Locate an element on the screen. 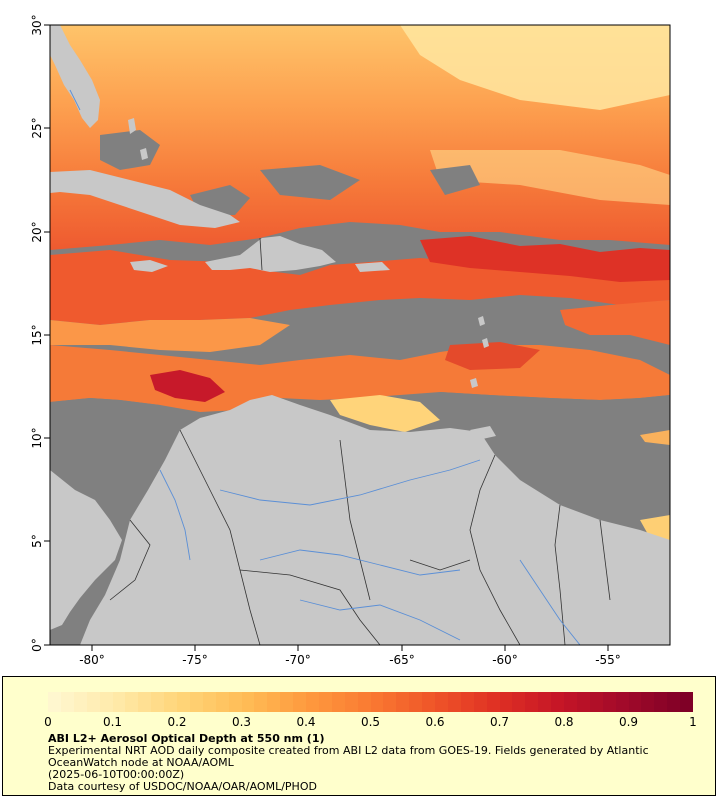  lat-label-10: 10° is located at coordinates (37, 437).